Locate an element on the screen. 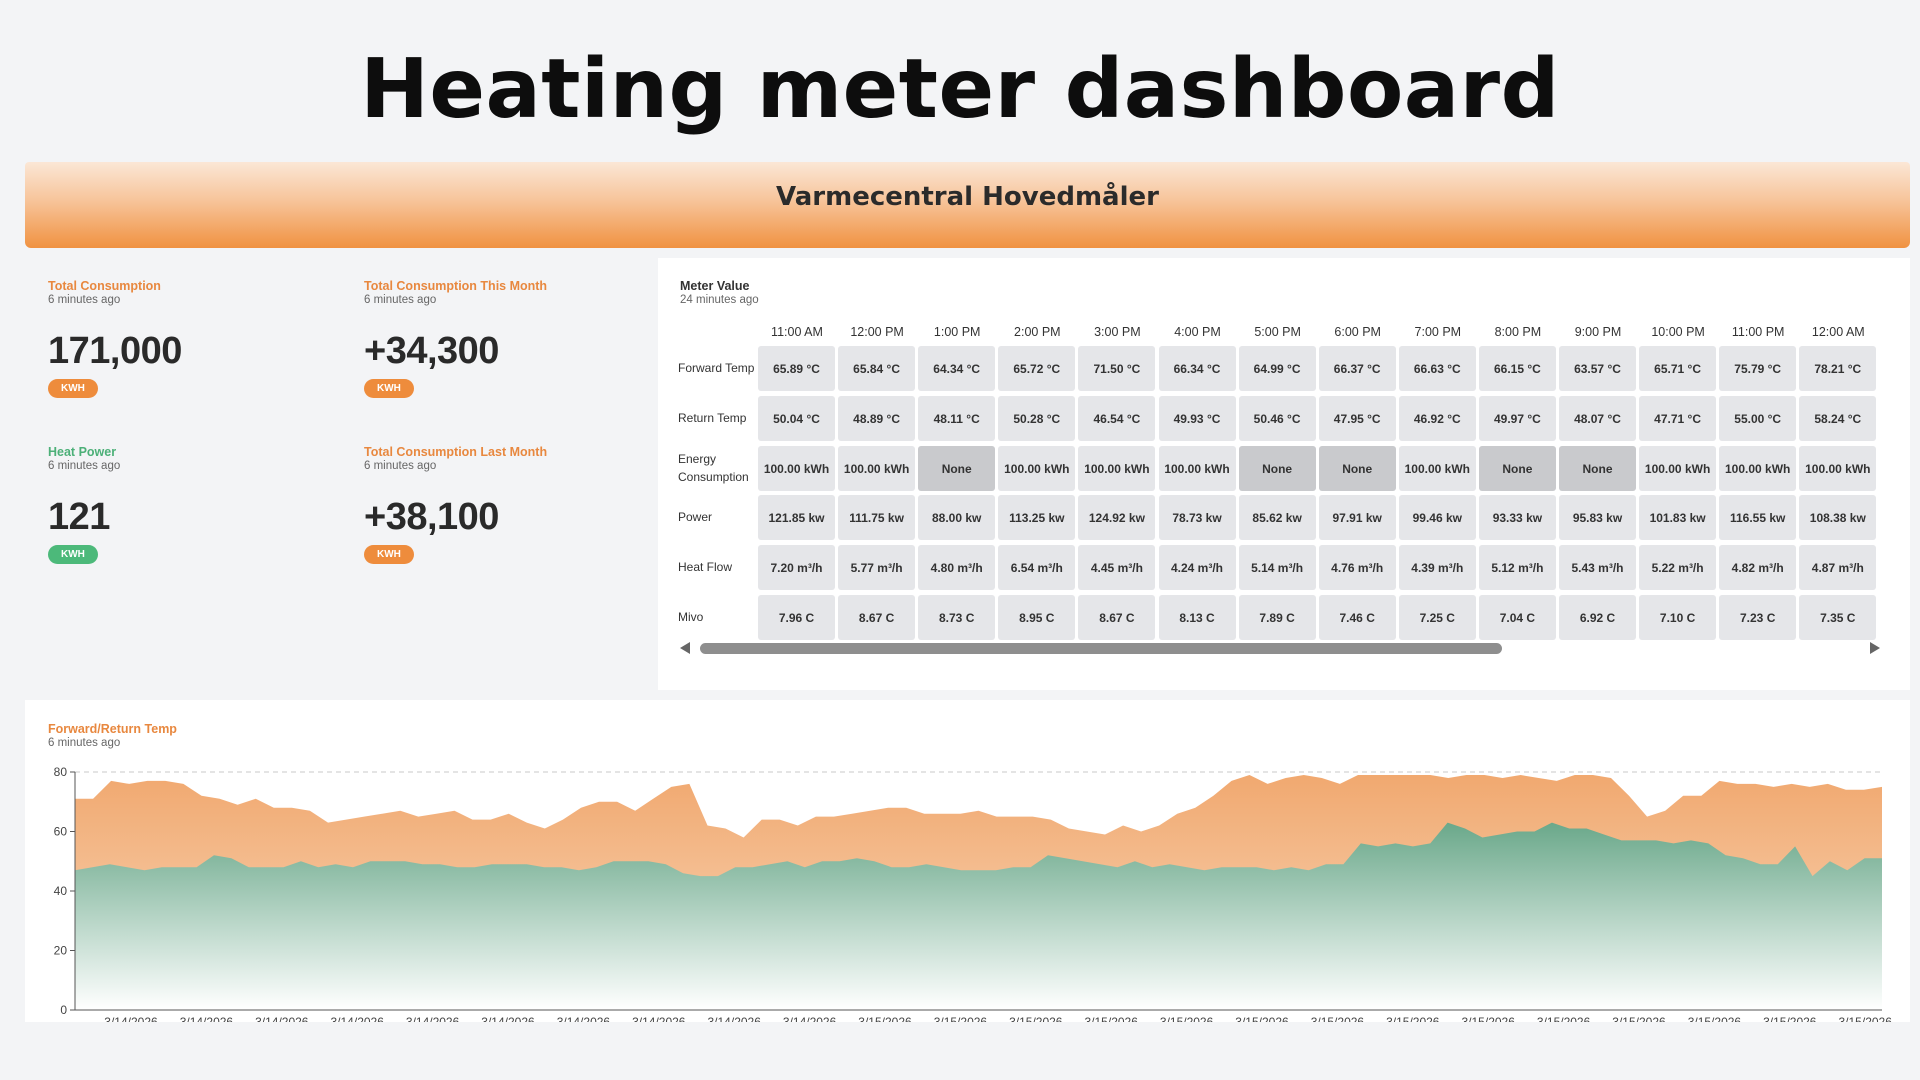  meter-cell: 88.00 kw is located at coordinates (957, 517).